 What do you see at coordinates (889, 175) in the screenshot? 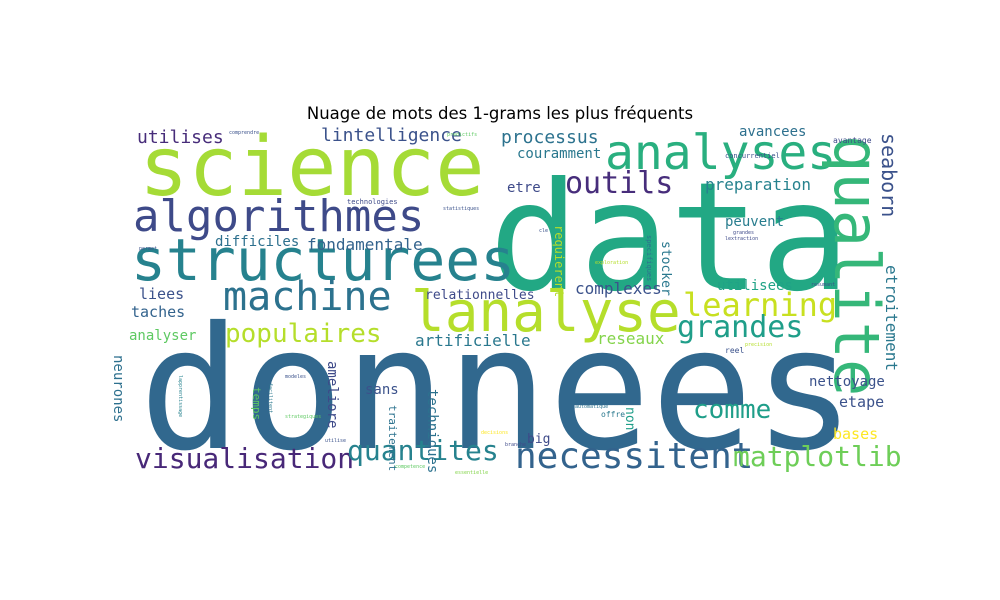
I see `cloud-word: seaborn` at bounding box center [889, 175].